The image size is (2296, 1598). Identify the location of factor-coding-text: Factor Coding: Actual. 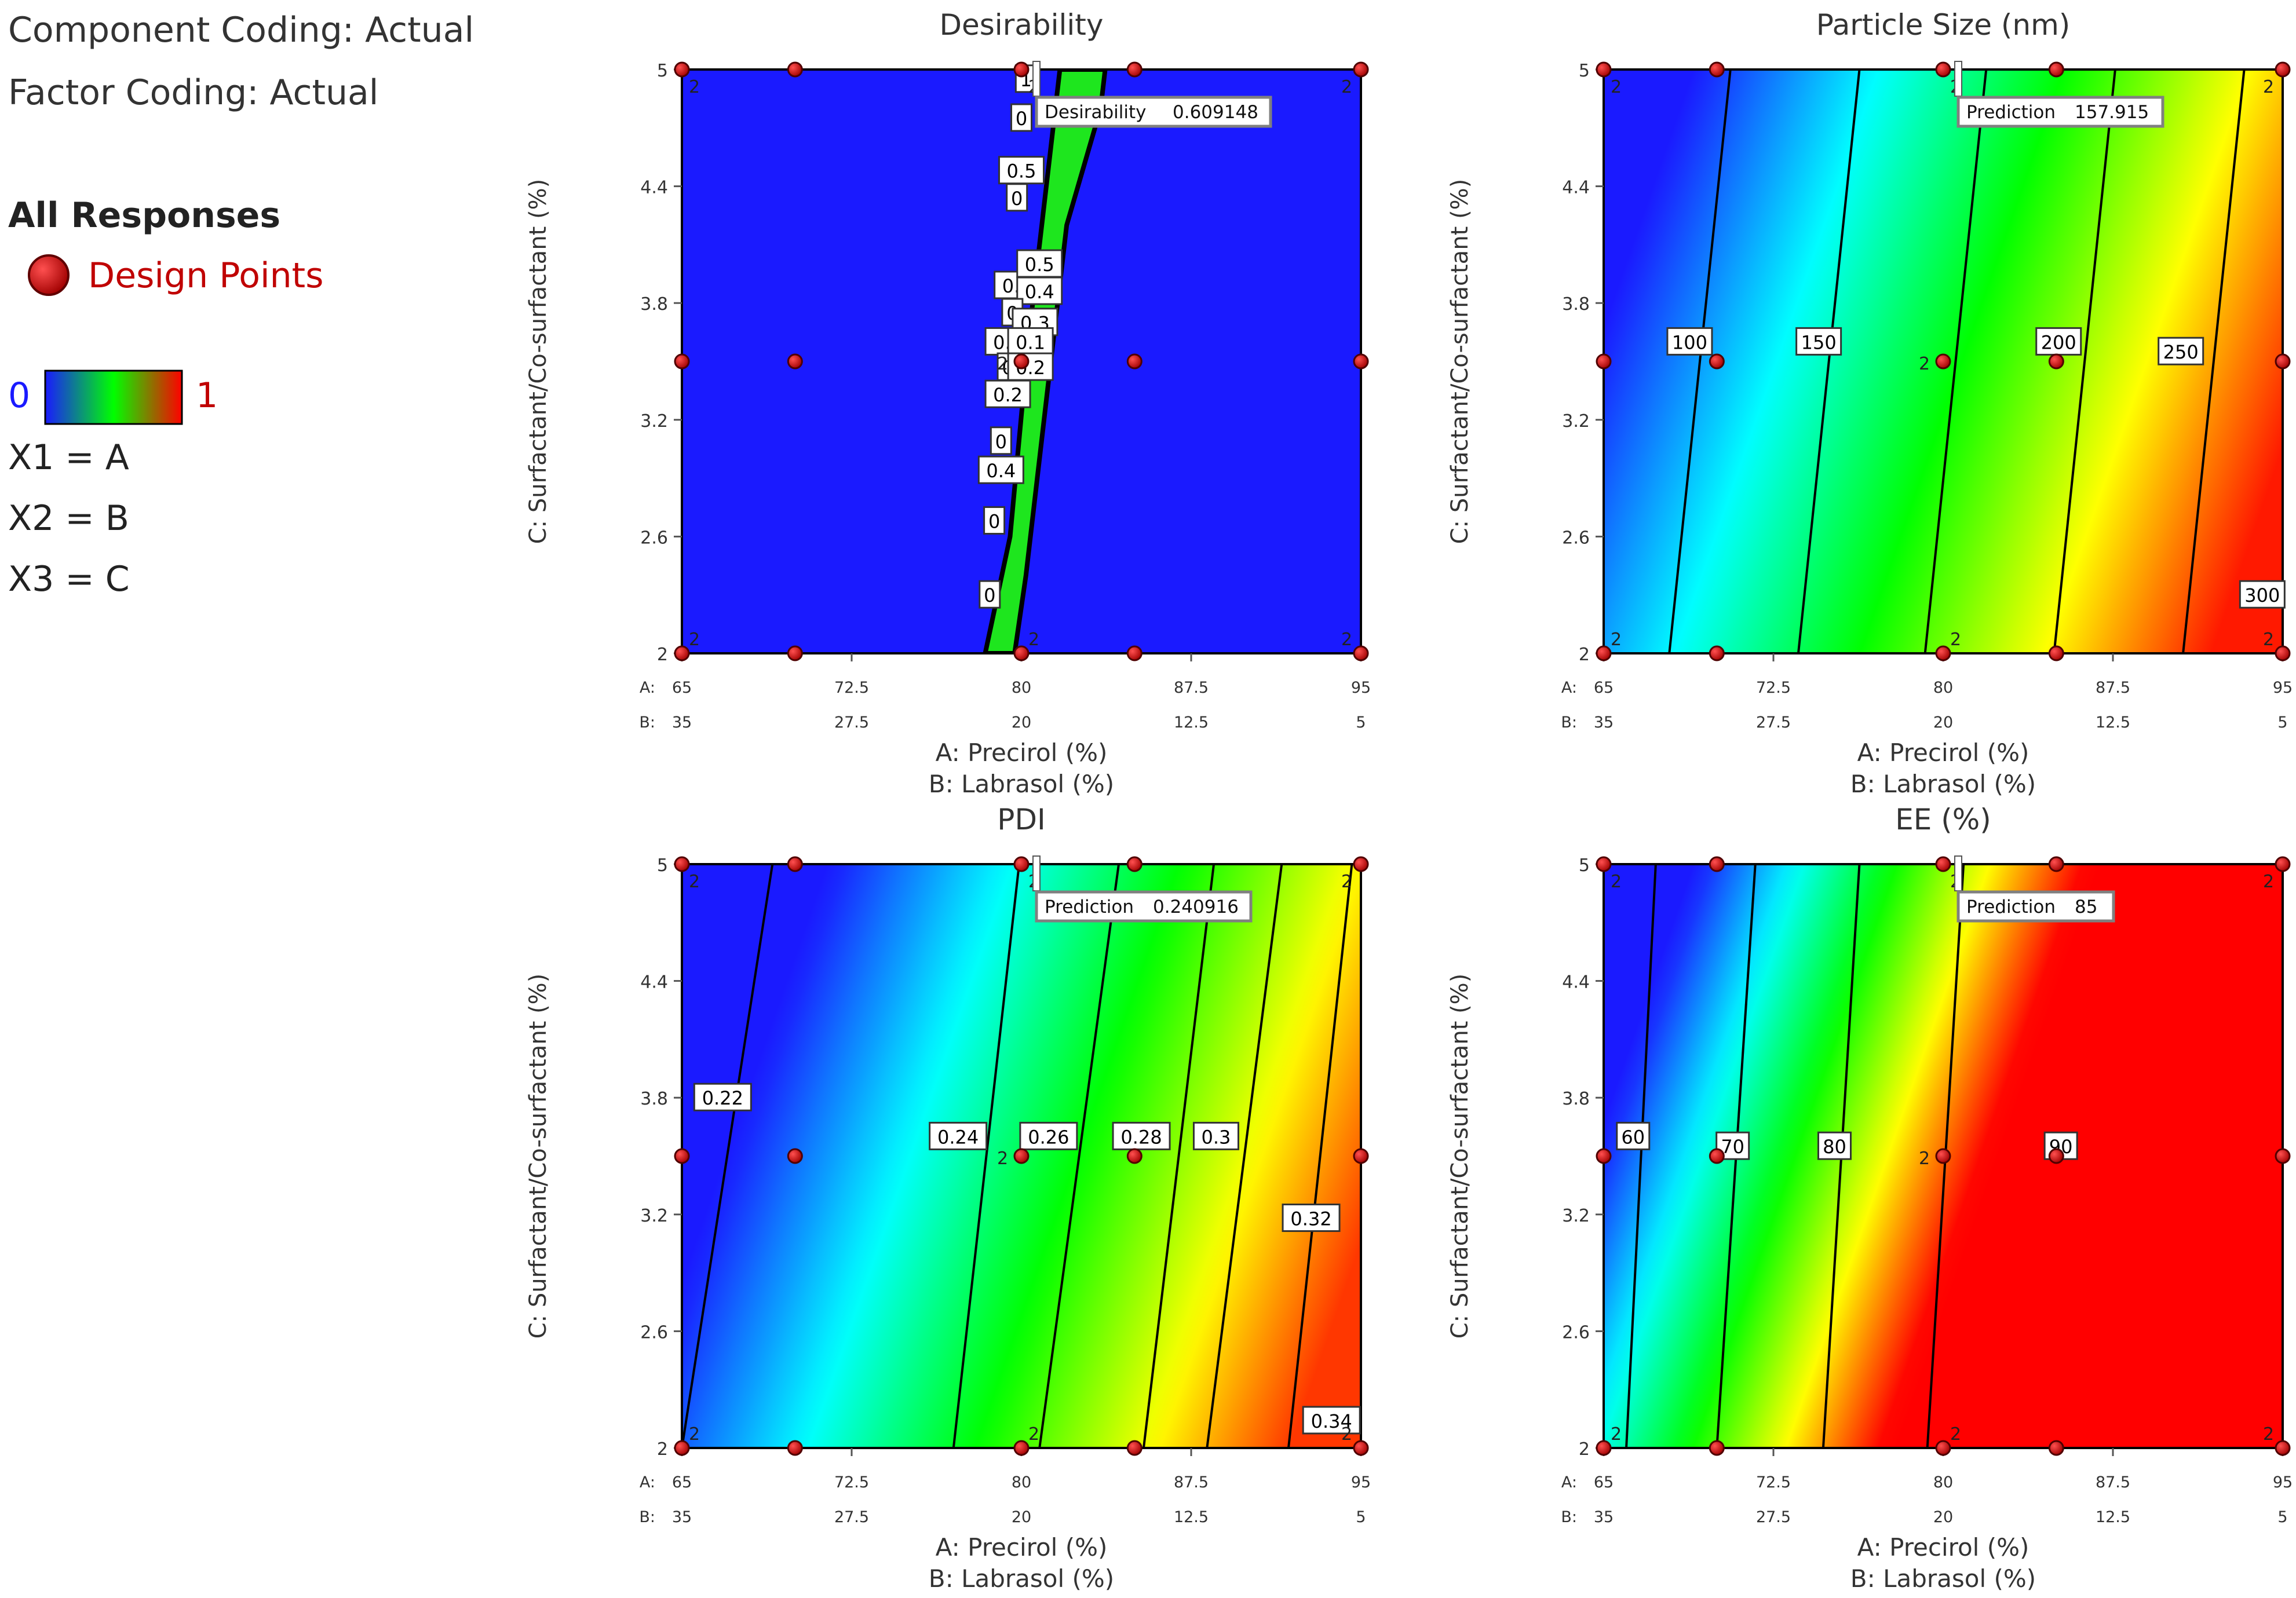
(193, 92).